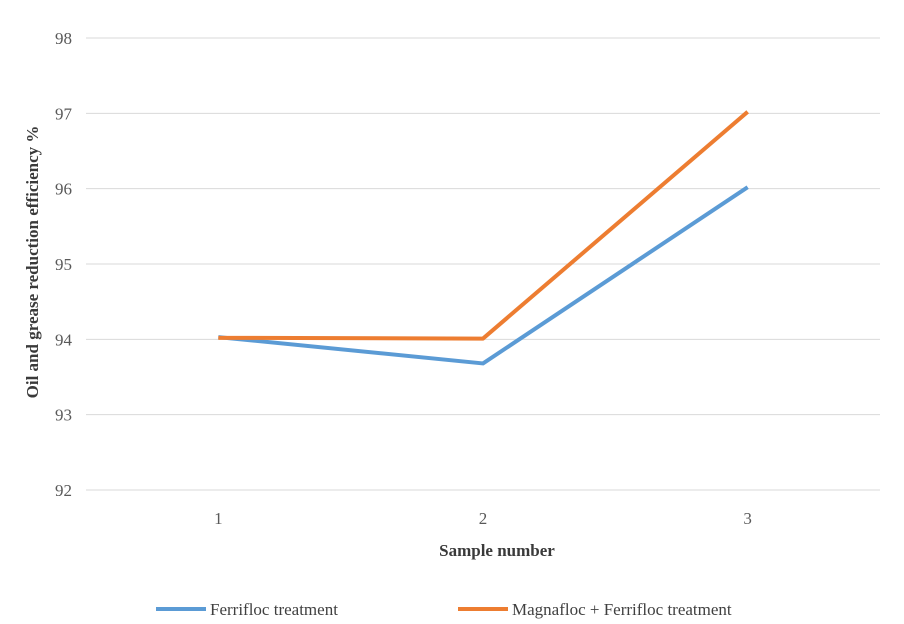  I want to click on x-tick-labels: 1 2 3, so click(483, 518).